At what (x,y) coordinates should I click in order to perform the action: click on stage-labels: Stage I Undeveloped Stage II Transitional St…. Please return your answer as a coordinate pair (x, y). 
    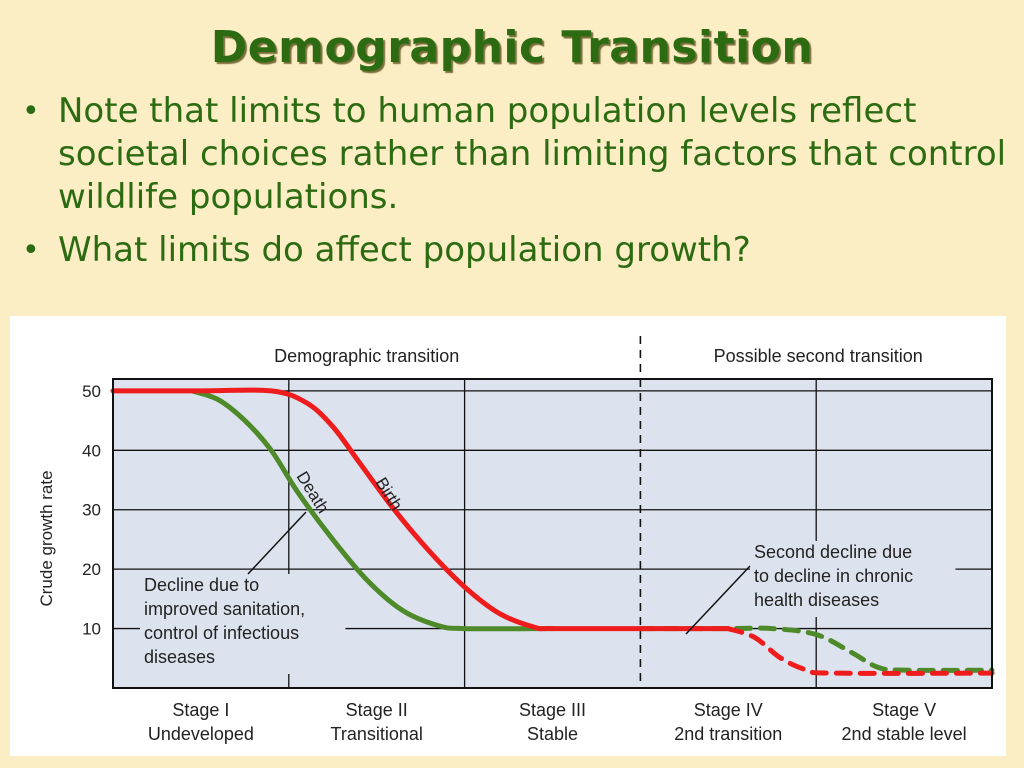
    Looking at the image, I should click on (557, 722).